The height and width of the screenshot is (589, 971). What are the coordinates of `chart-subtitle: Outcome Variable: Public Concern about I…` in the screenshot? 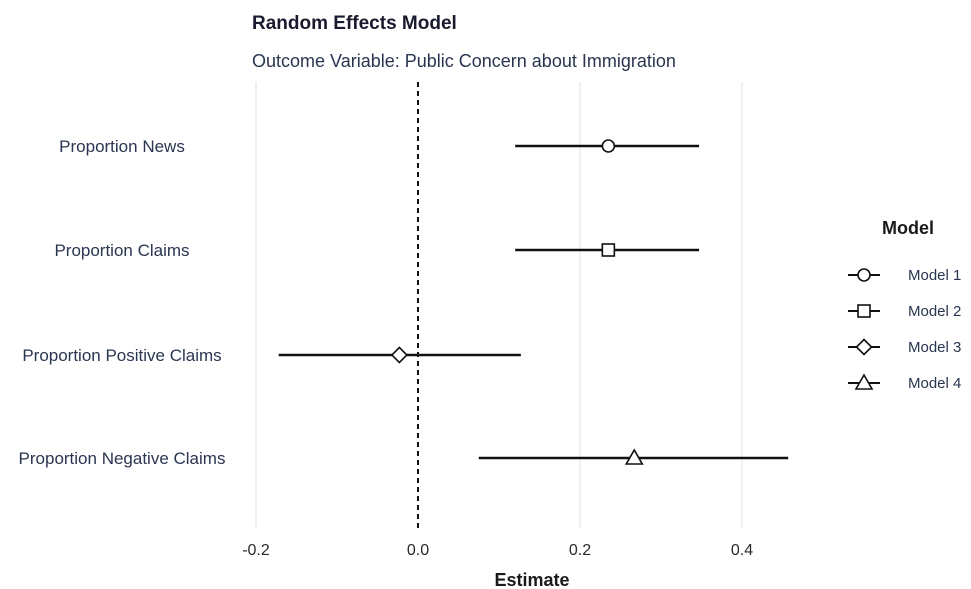 It's located at (464, 61).